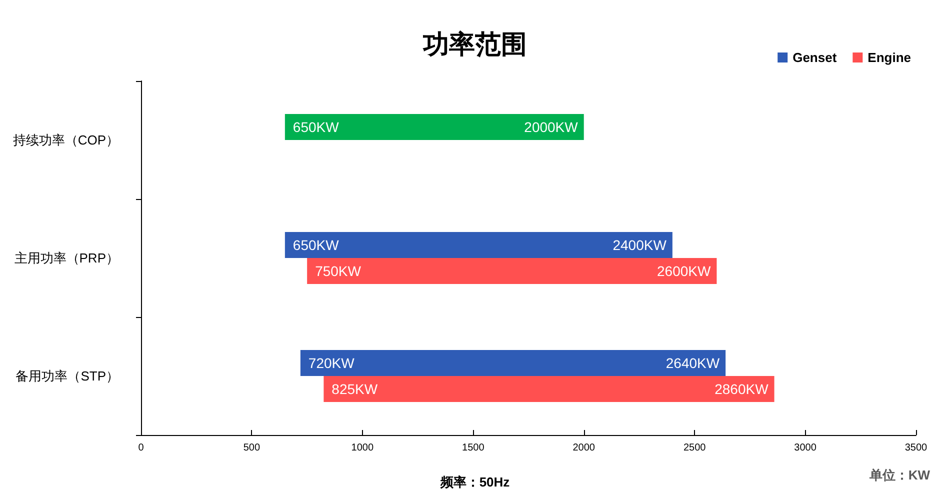 The width and height of the screenshot is (934, 491). What do you see at coordinates (899, 475) in the screenshot?
I see `text: 单位：KW` at bounding box center [899, 475].